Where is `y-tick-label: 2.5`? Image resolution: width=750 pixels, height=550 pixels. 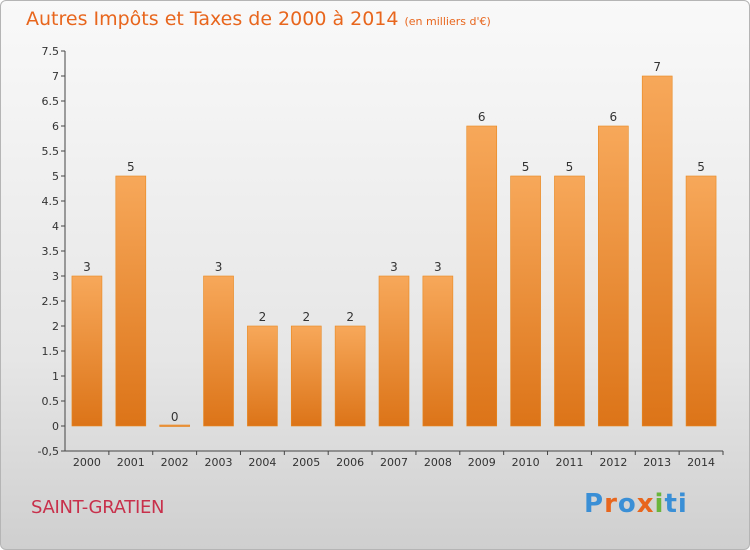 y-tick-label: 2.5 is located at coordinates (51, 301).